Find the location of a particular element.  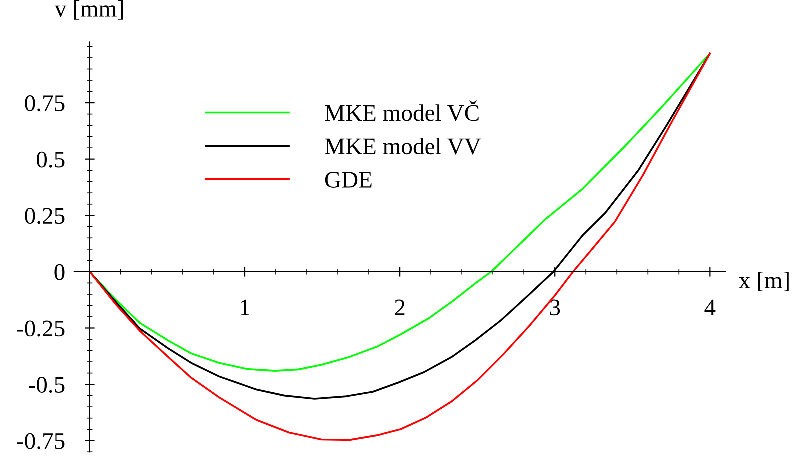

x-tick-label: 3 is located at coordinates (555, 308).